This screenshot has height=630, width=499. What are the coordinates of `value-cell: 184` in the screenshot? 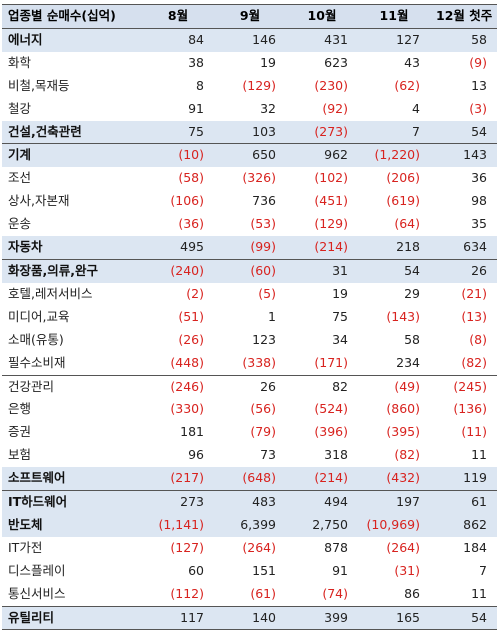 It's located at (475, 547).